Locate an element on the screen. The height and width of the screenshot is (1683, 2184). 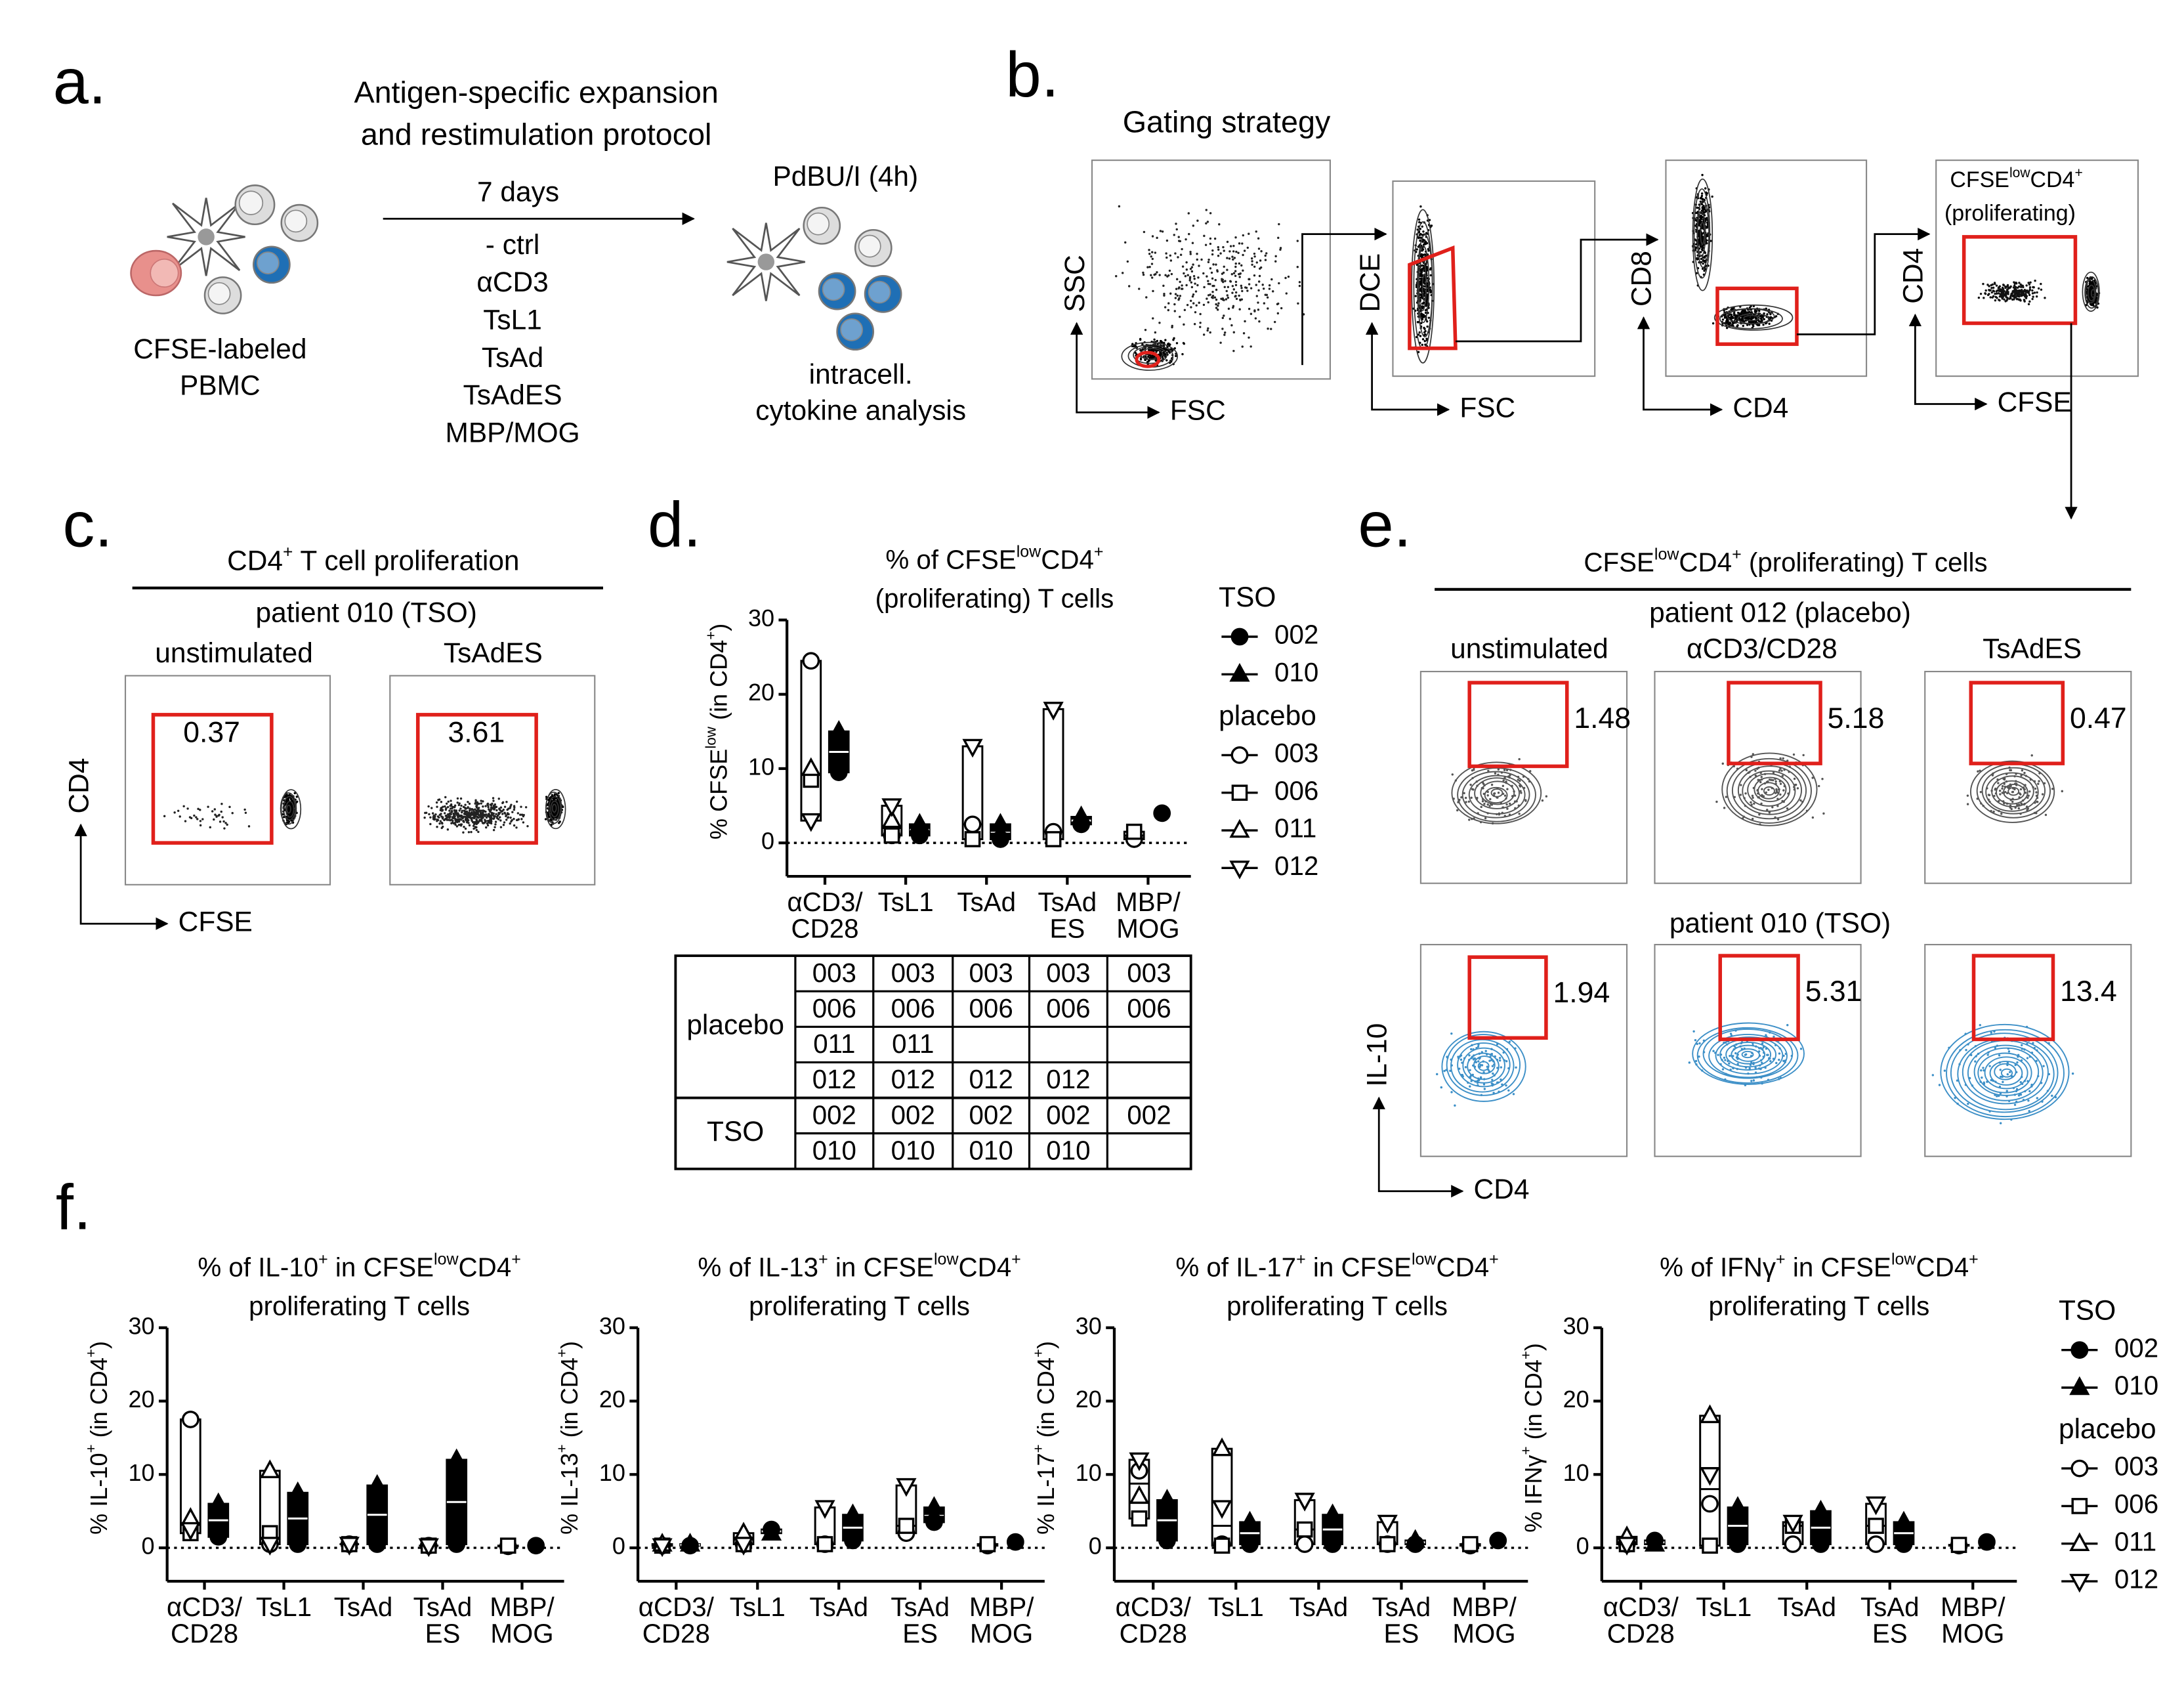
y-tick-label: 20 is located at coordinates (612, 1399).